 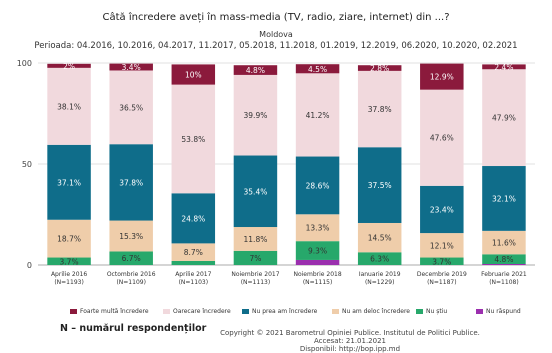 I want to click on data-label-1-2: 15.3%, so click(x=131, y=236).